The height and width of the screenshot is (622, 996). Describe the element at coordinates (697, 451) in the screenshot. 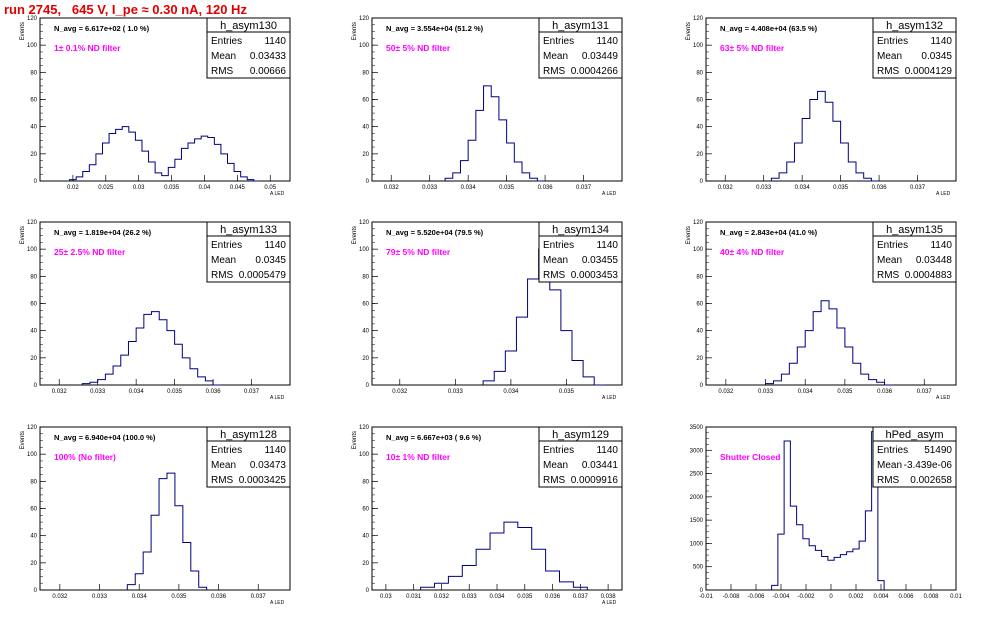

I see `y-tick-label: 3000` at that location.